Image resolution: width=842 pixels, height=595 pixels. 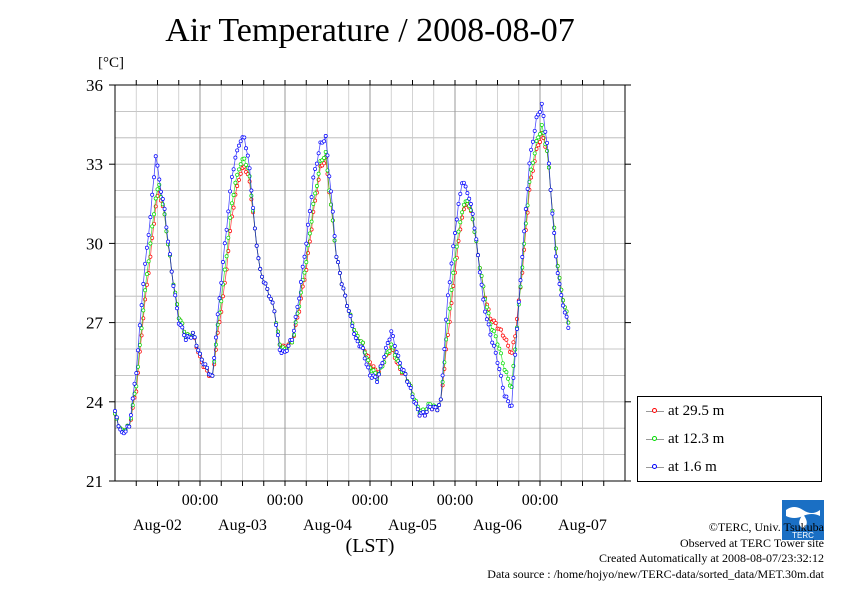 I want to click on day-label: Aug-04, so click(x=327, y=525).